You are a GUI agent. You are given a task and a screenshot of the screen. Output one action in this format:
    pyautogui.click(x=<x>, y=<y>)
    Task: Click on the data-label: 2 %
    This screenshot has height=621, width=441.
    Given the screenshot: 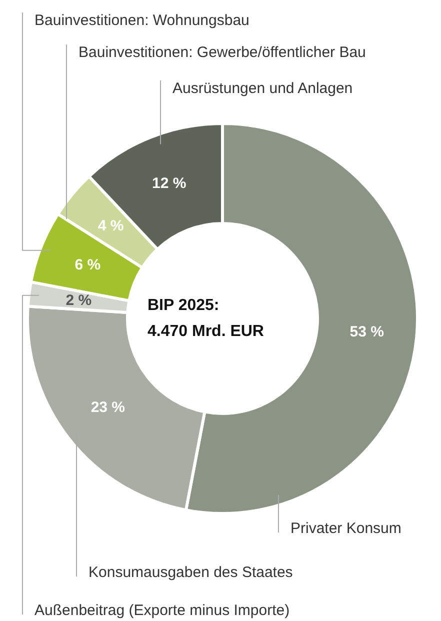 What is the action you would take?
    pyautogui.click(x=79, y=300)
    